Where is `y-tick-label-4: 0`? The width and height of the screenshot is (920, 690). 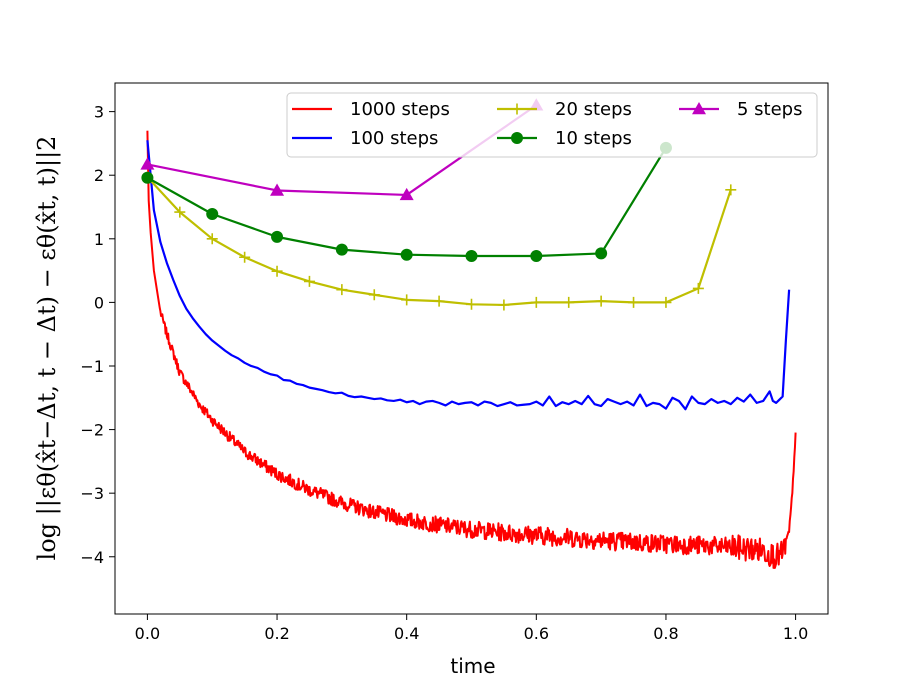 y-tick-label-4: 0 is located at coordinates (99, 302).